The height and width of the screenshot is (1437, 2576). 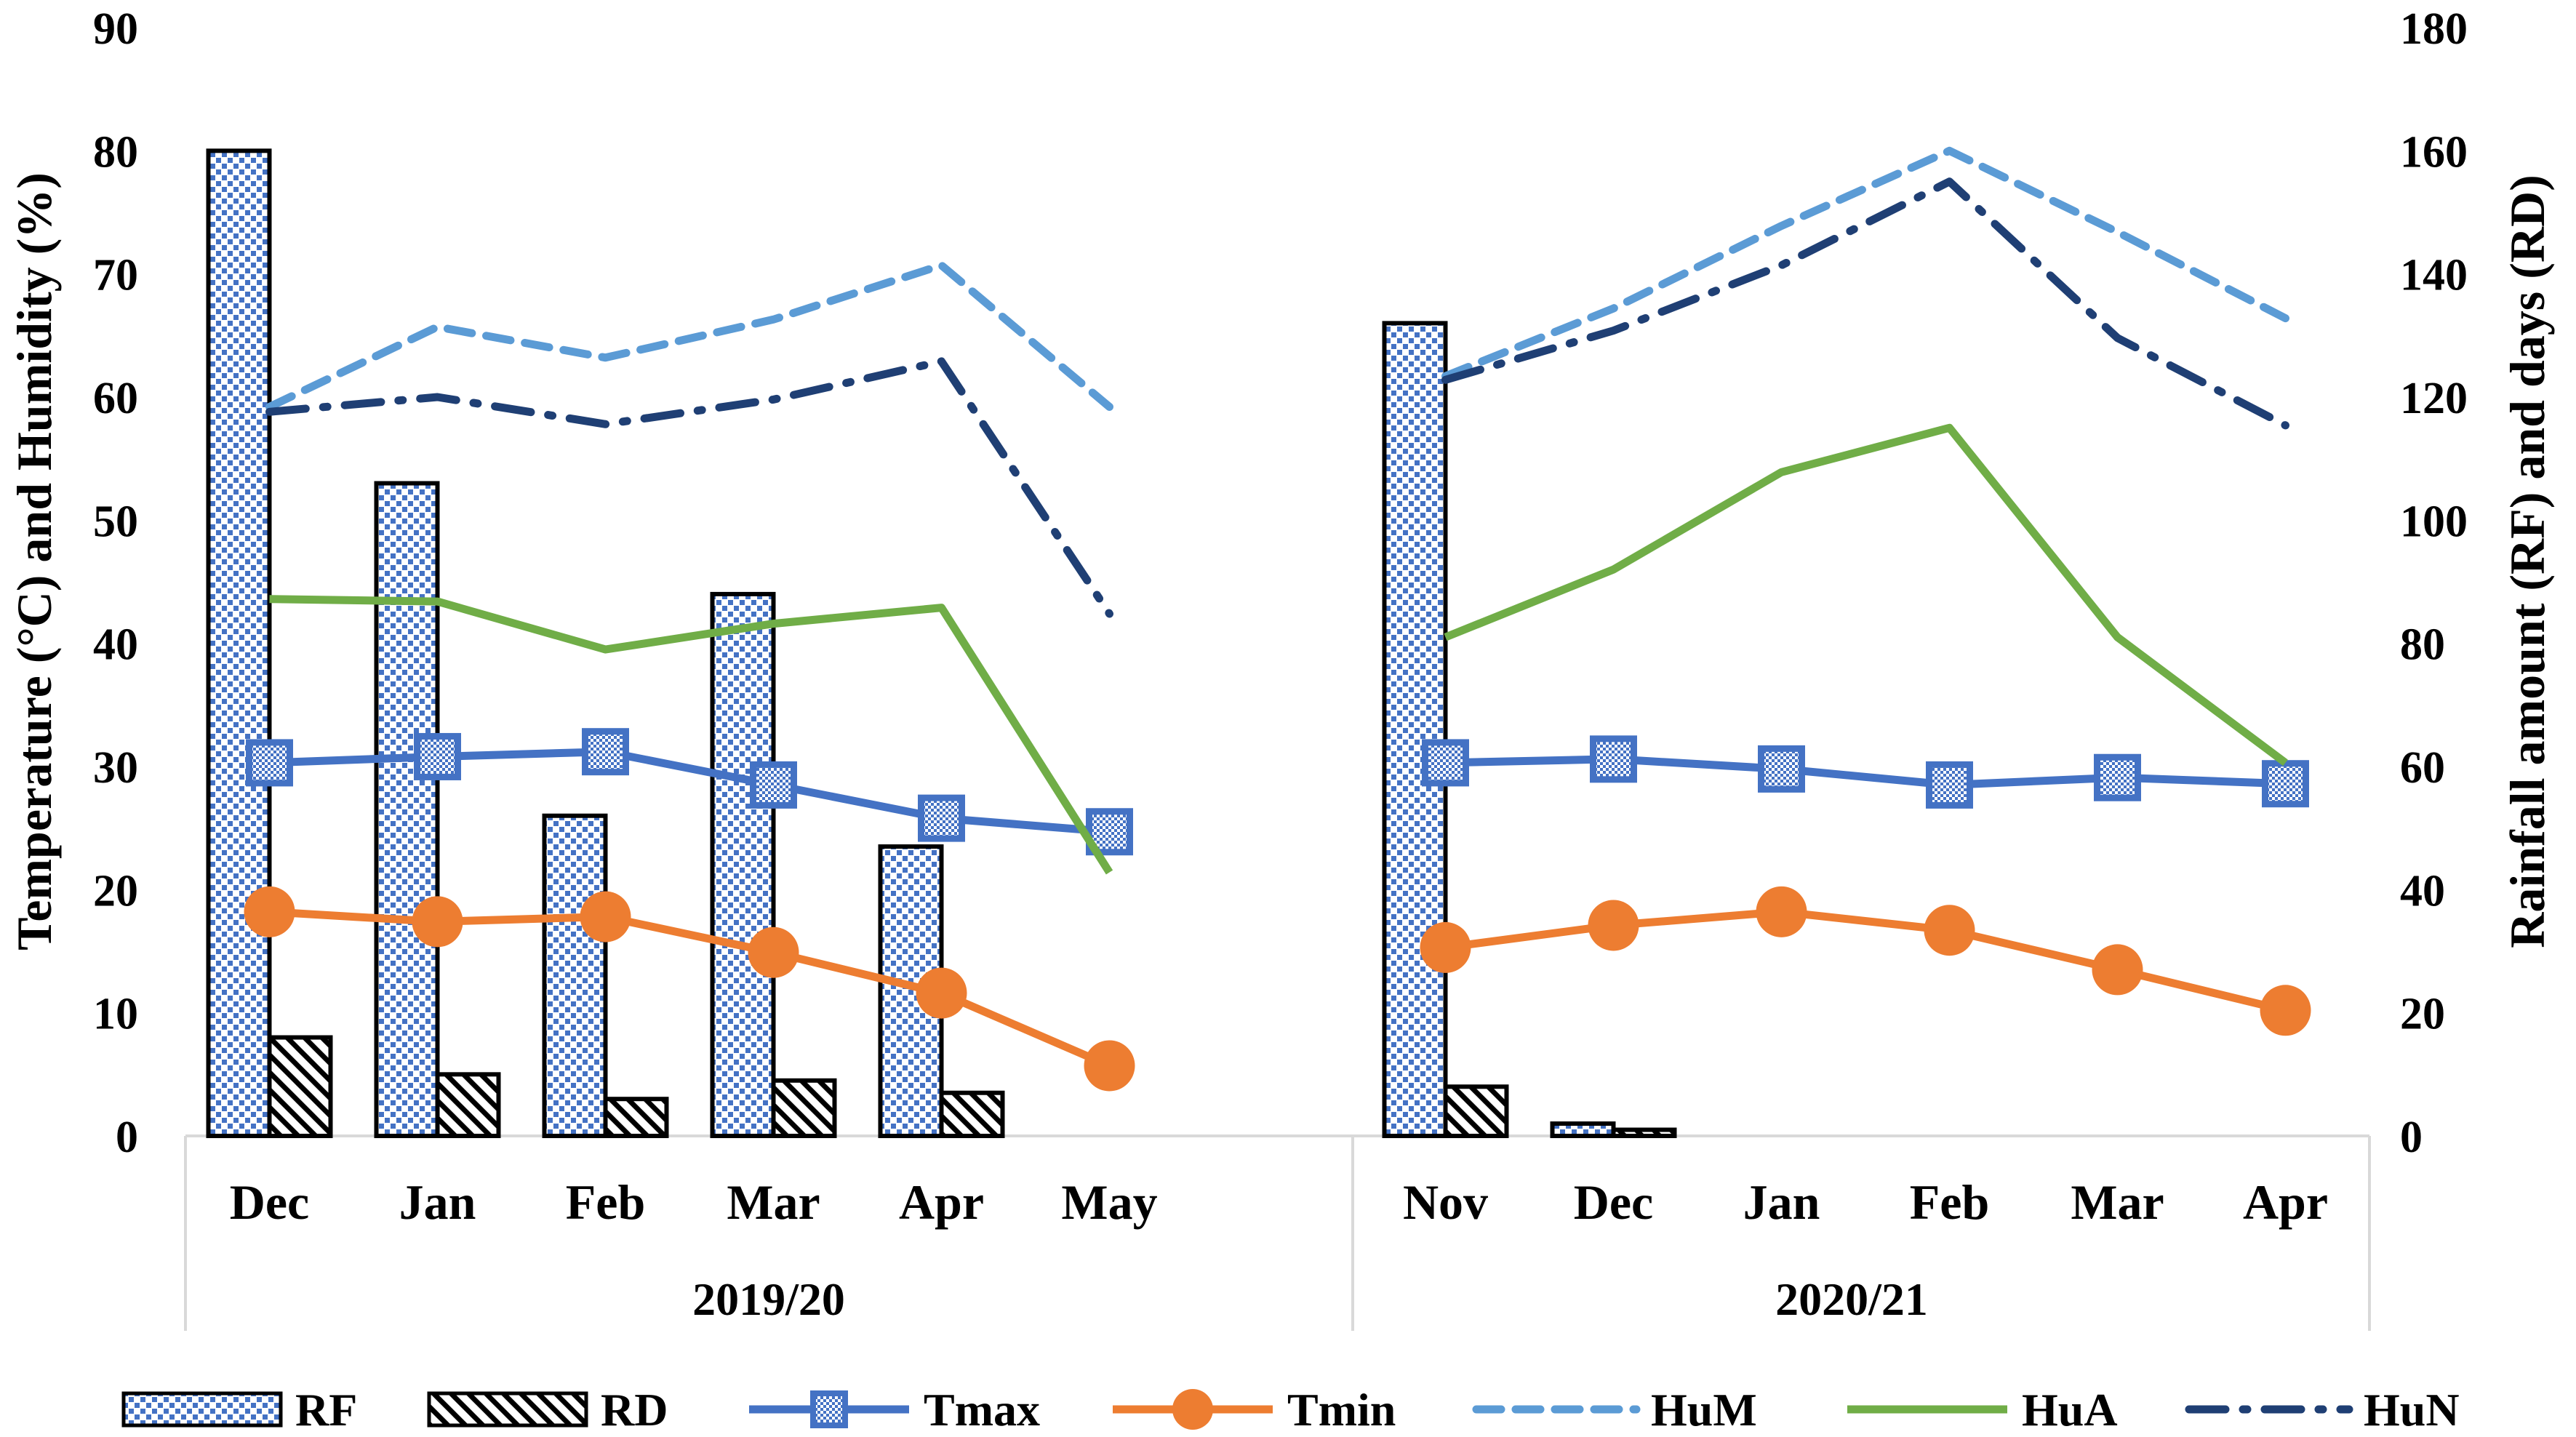 What do you see at coordinates (1445, 1202) in the screenshot?
I see `x-category-label: Nov` at bounding box center [1445, 1202].